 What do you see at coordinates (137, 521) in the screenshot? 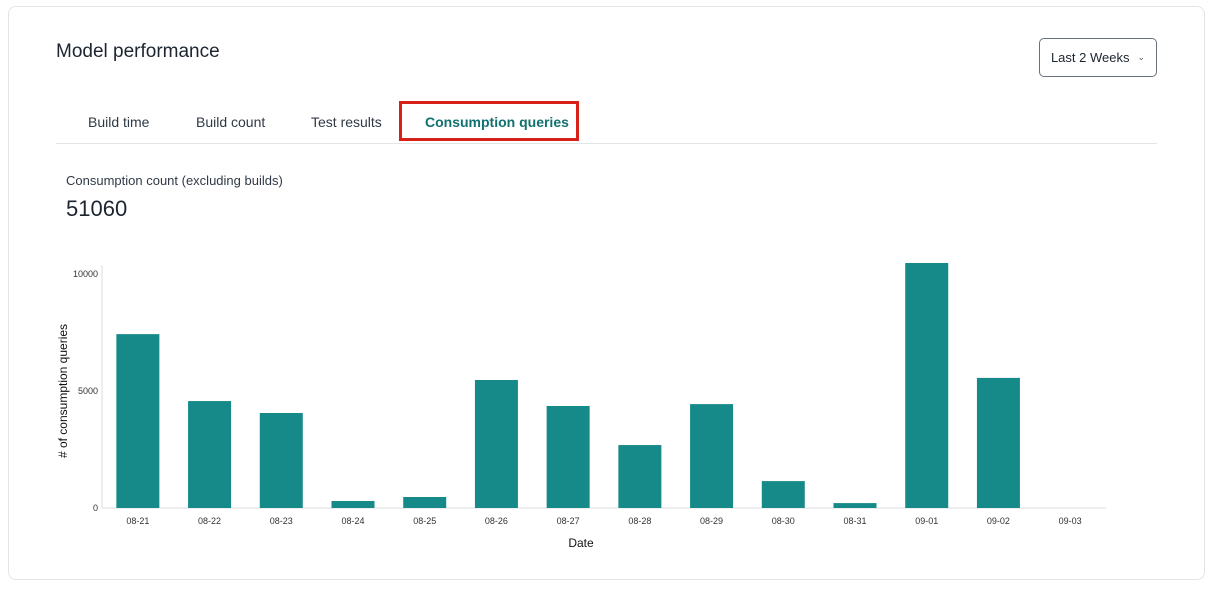
I see `x-tick-label: 08-21` at bounding box center [137, 521].